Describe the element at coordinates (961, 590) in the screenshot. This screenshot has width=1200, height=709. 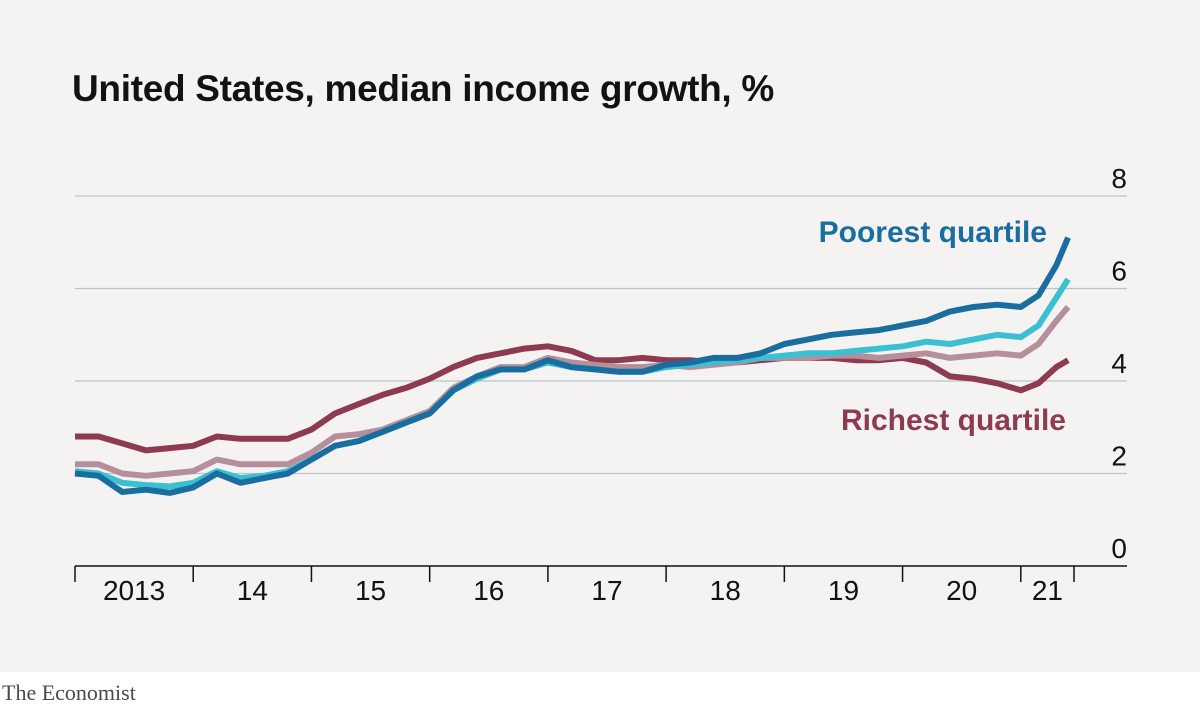
I see `x-tick-label-20: 20` at that location.